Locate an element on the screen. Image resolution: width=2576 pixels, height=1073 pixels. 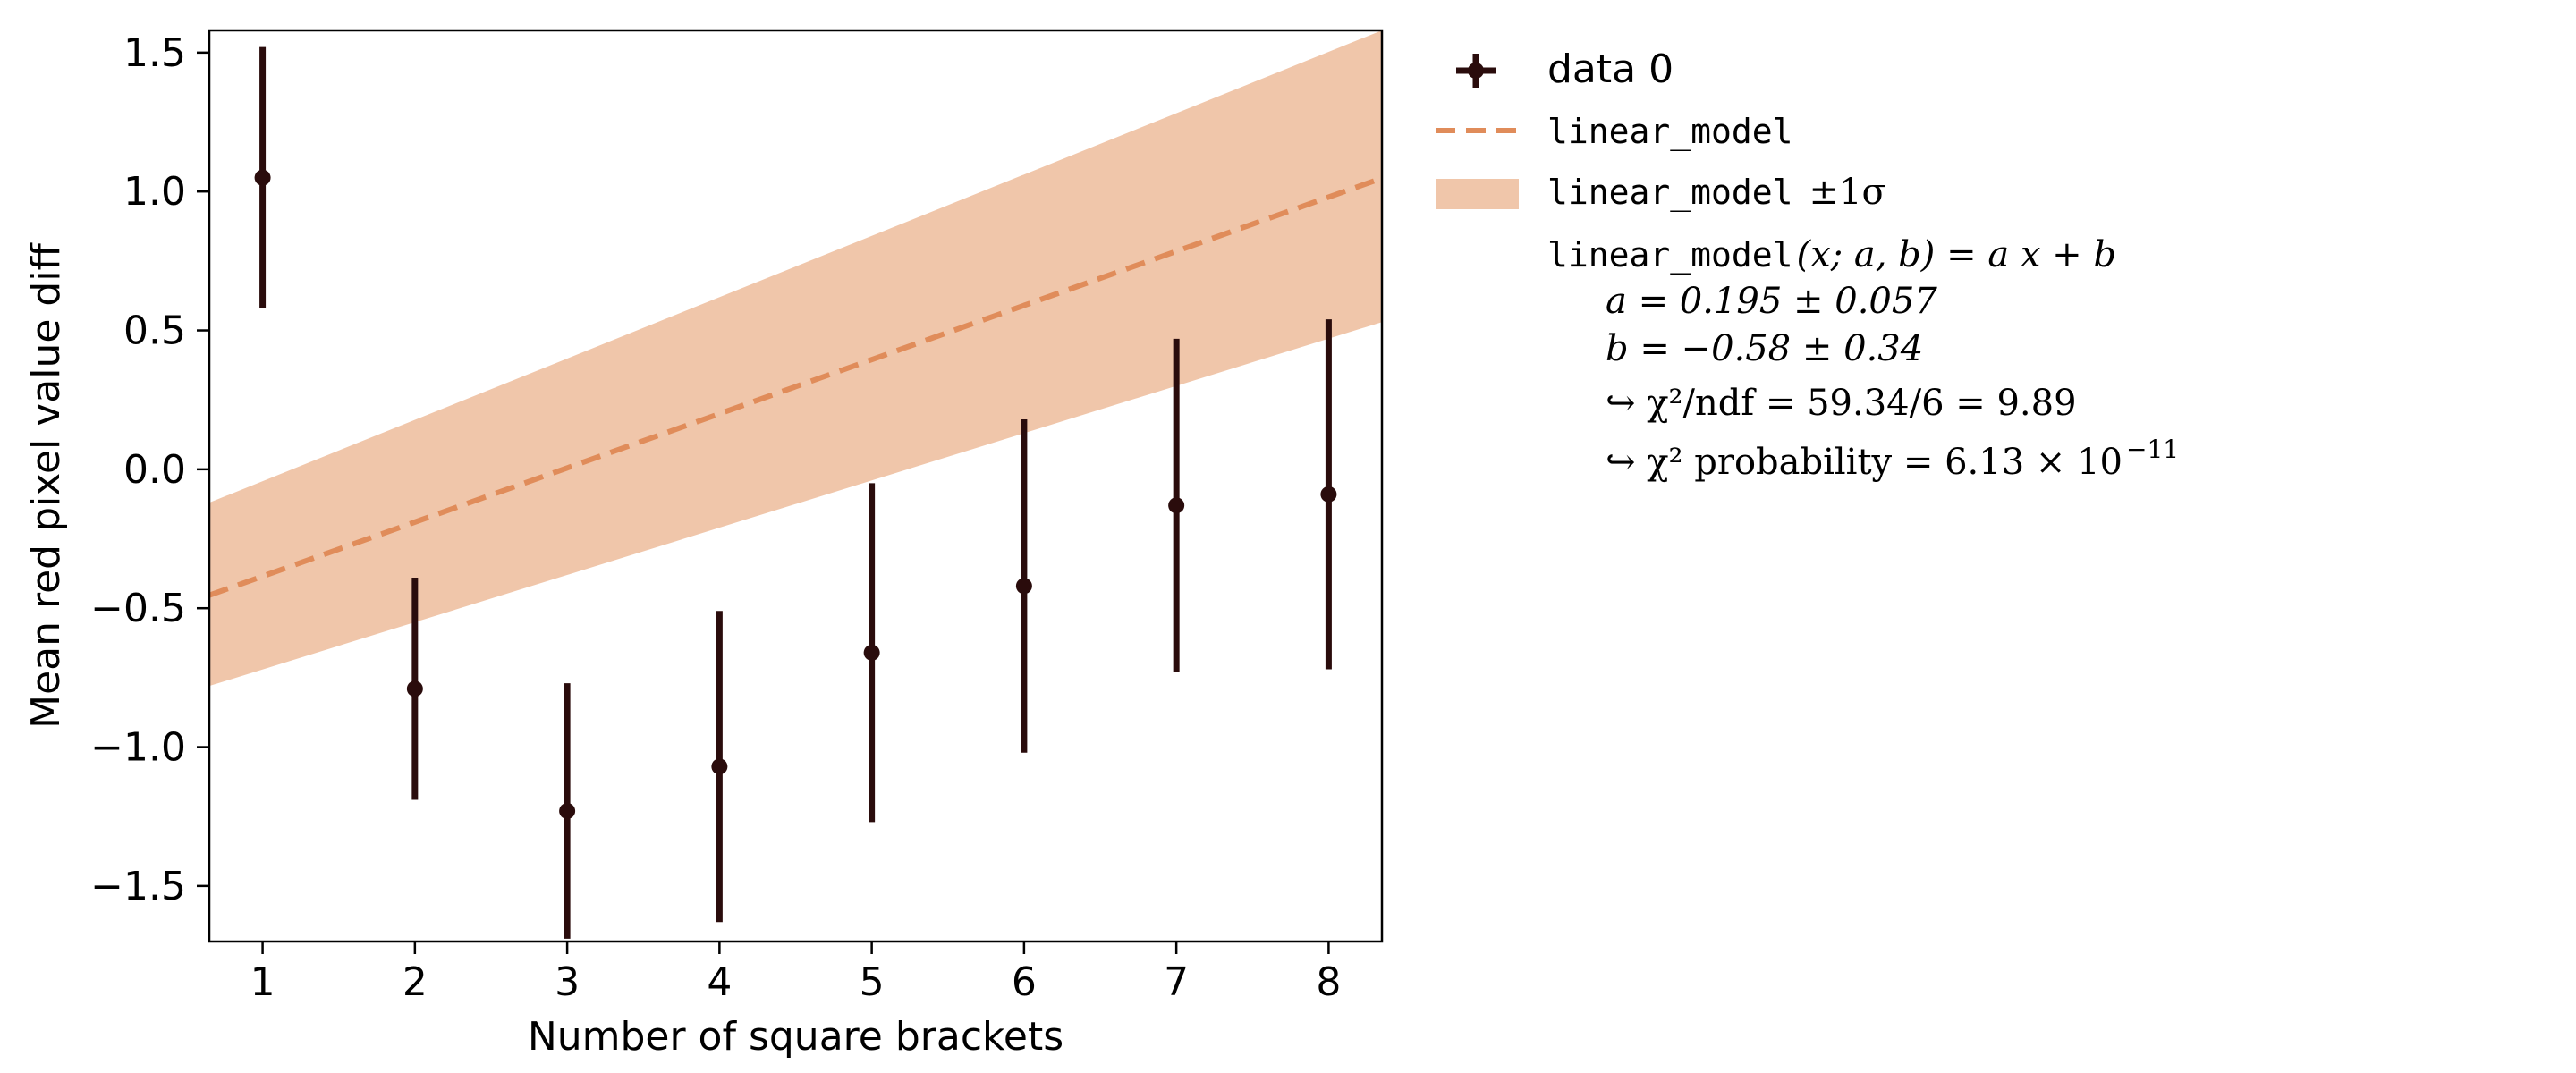
legend-formula-math: (x; a, b) = a x + b is located at coordinates (1956, 254).